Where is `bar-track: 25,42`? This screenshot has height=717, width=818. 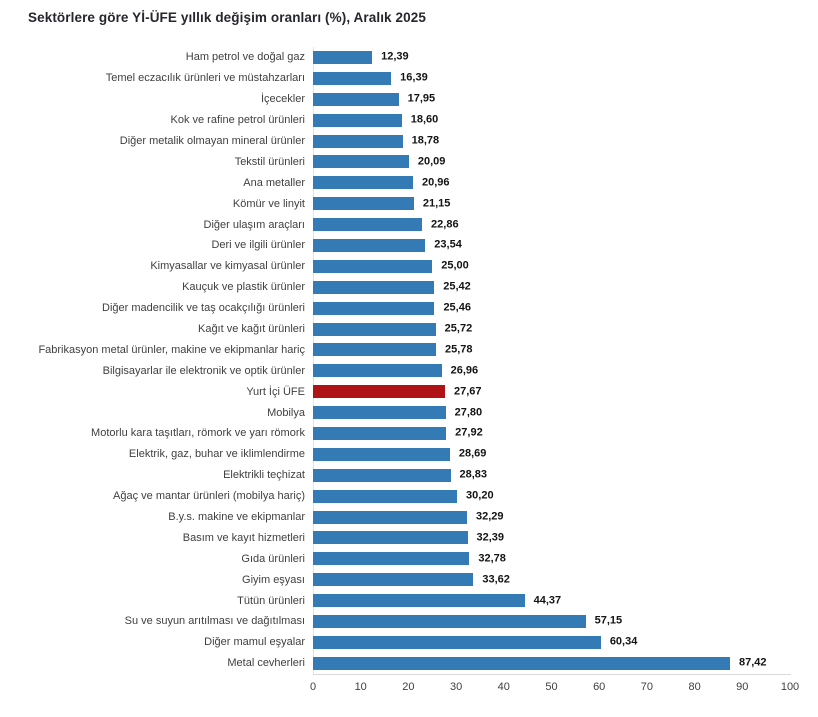 bar-track: 25,42 is located at coordinates (551, 287).